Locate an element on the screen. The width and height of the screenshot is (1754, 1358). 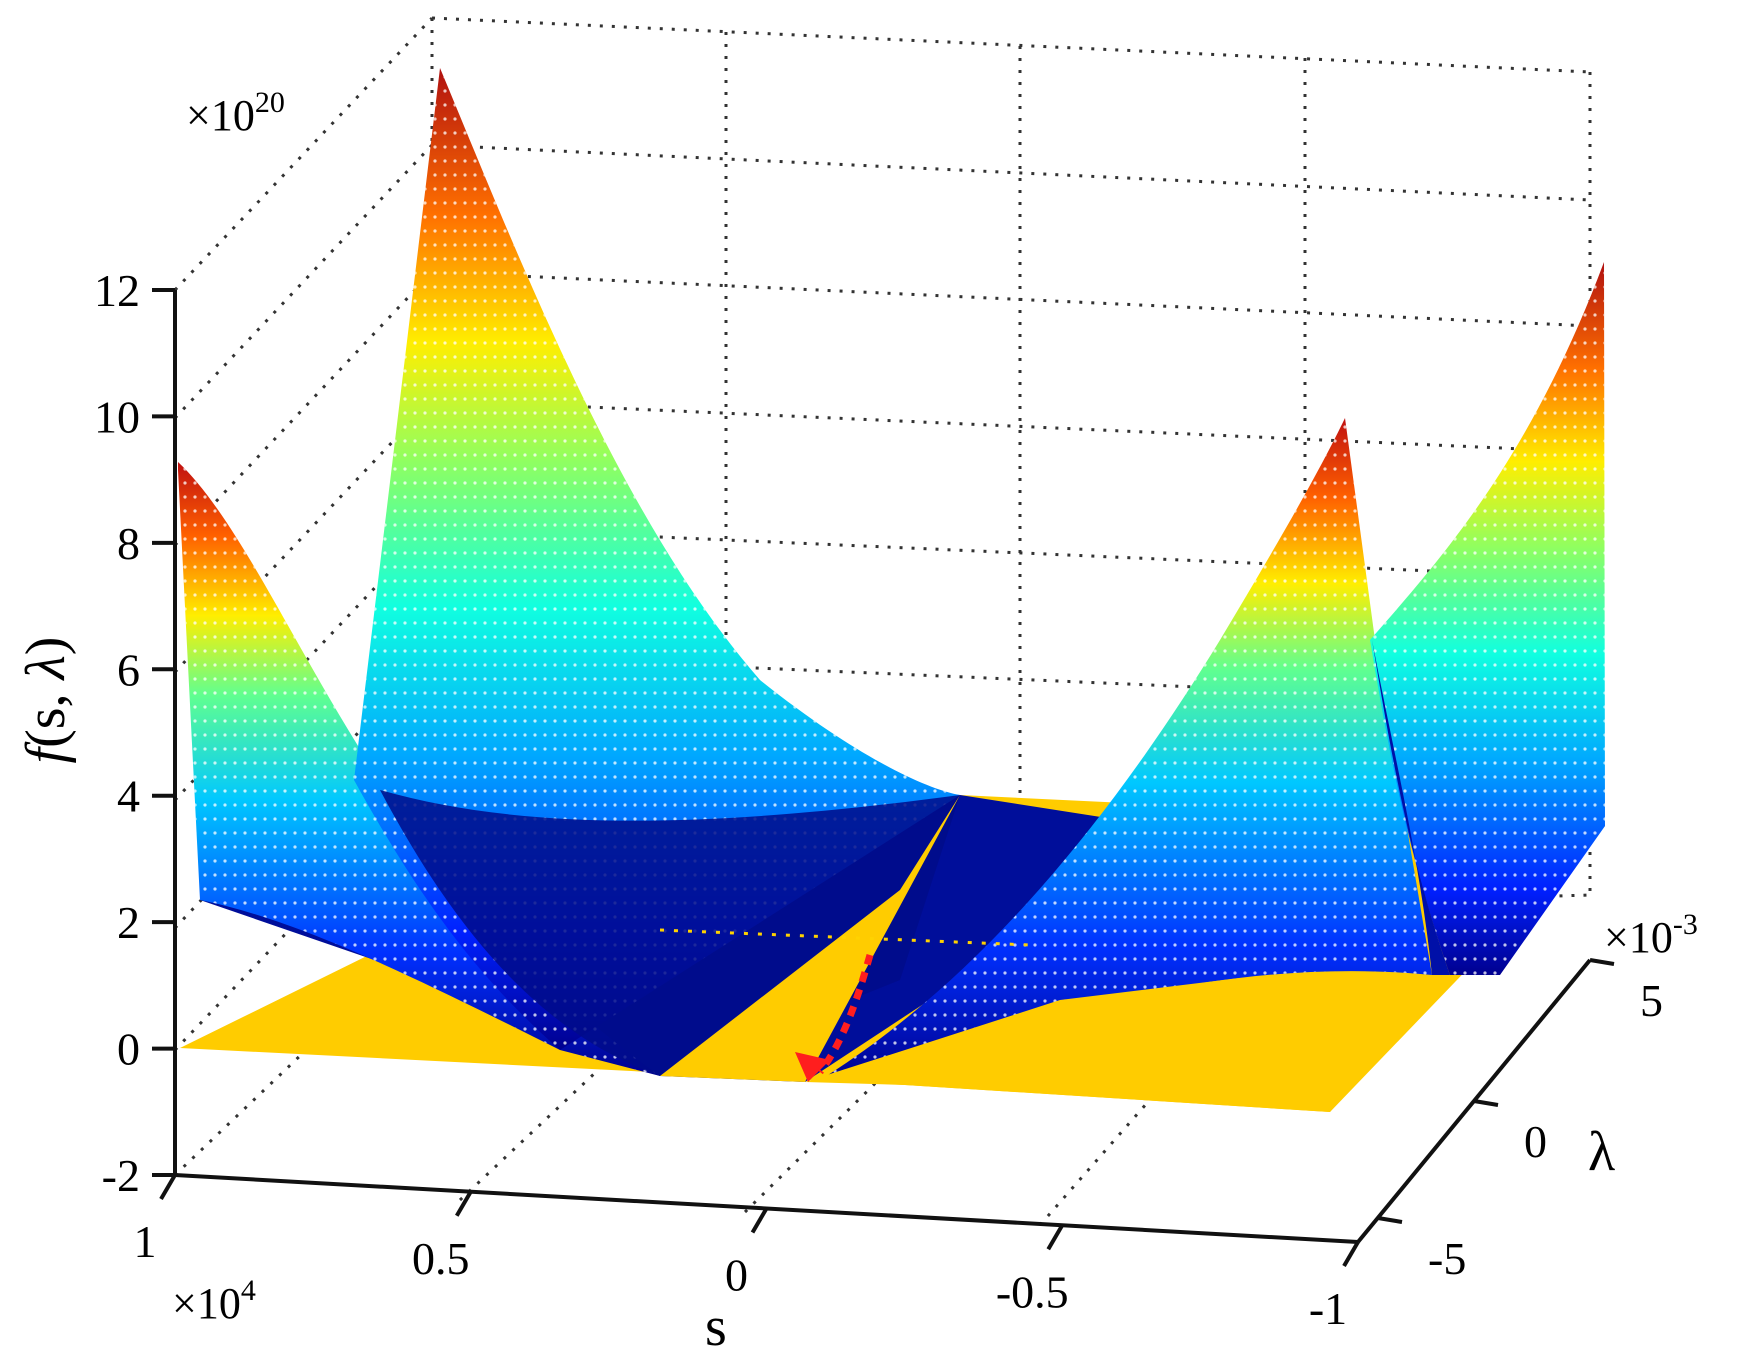
x-exponent-label: ×10⁴ is located at coordinates (214, 1301).